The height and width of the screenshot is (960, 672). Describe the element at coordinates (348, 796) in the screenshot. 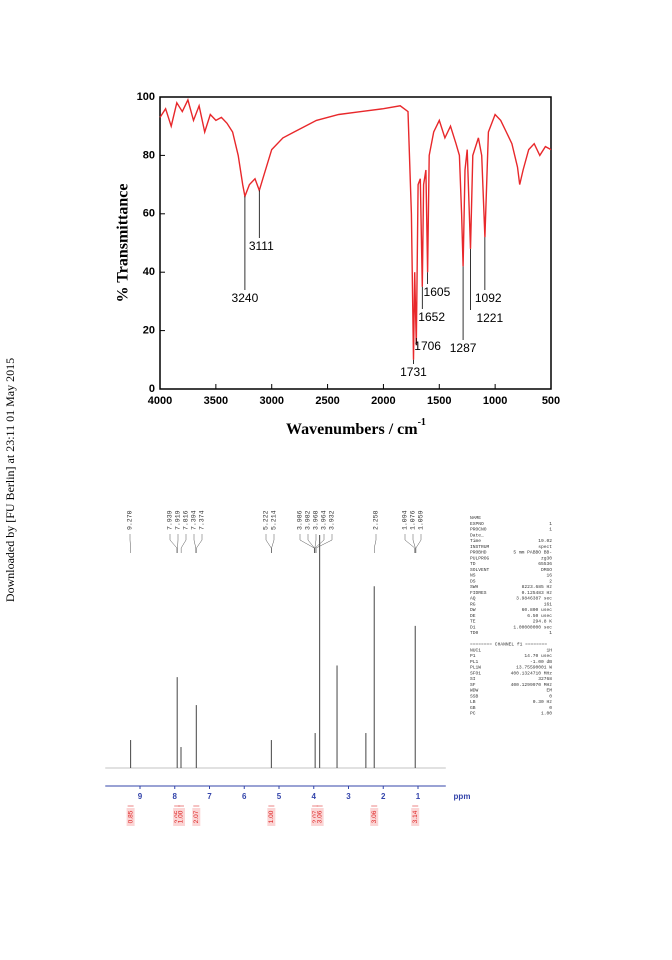

I see `x-tick-label: 3` at that location.